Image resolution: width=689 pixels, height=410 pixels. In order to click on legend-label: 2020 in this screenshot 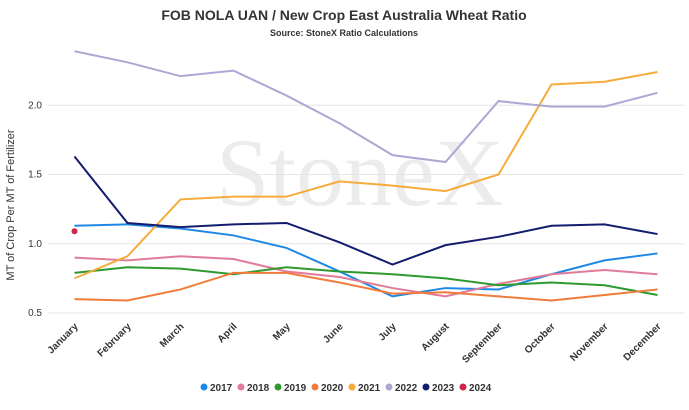, I will do `click(332, 388)`.